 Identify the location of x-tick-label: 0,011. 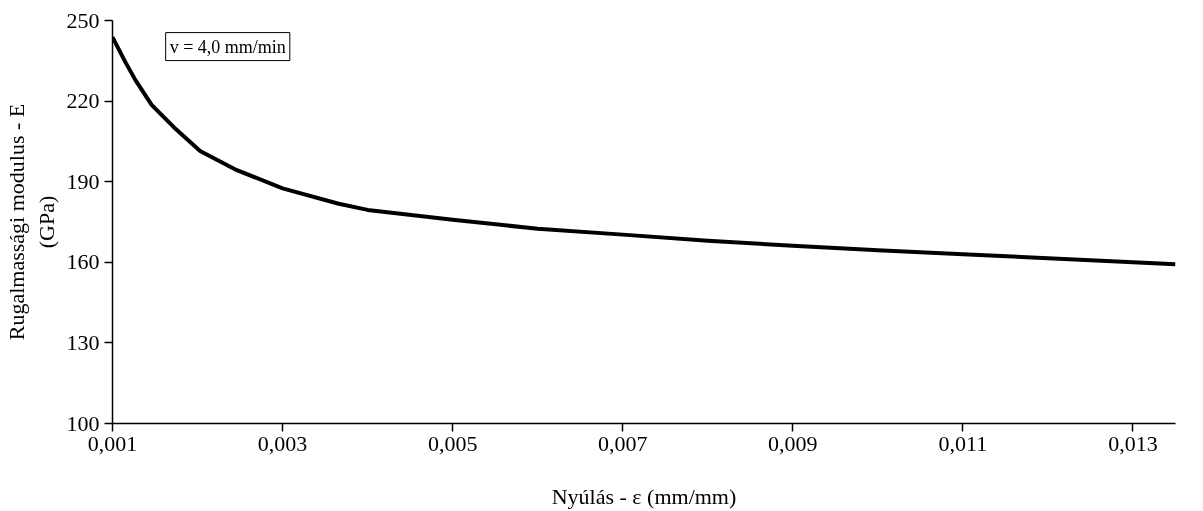
(963, 443).